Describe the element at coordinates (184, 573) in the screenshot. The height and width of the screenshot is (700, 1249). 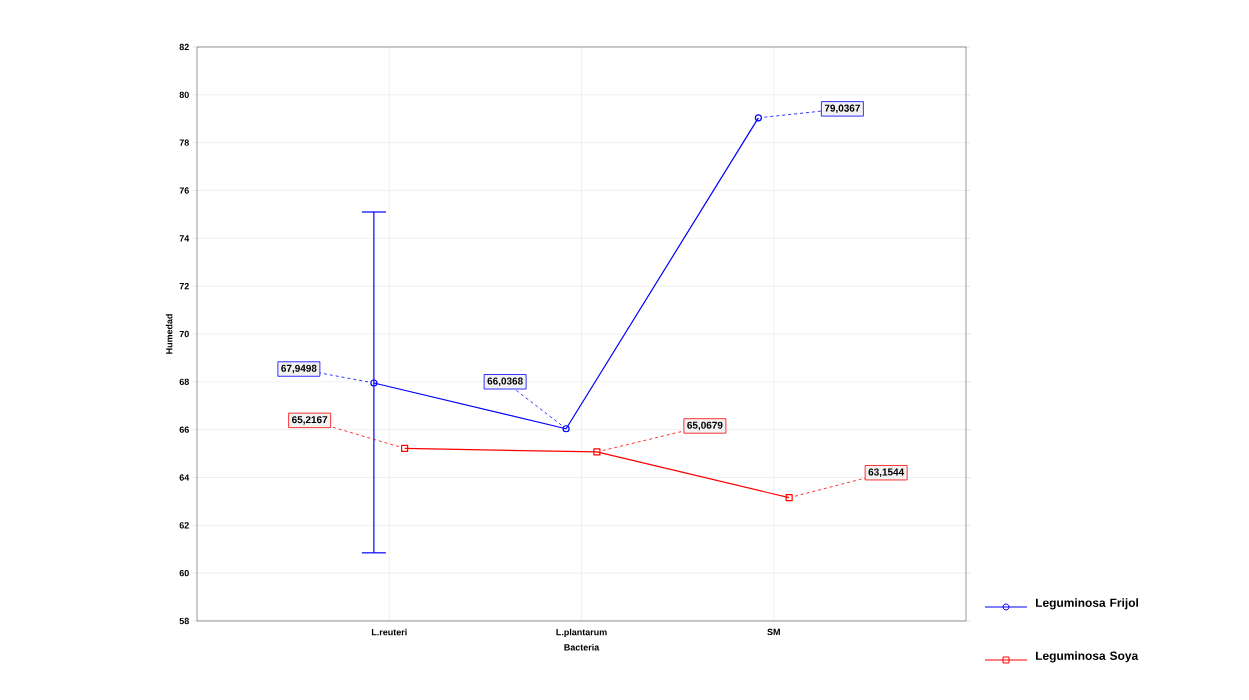
I see `y-tick-label: 60` at that location.